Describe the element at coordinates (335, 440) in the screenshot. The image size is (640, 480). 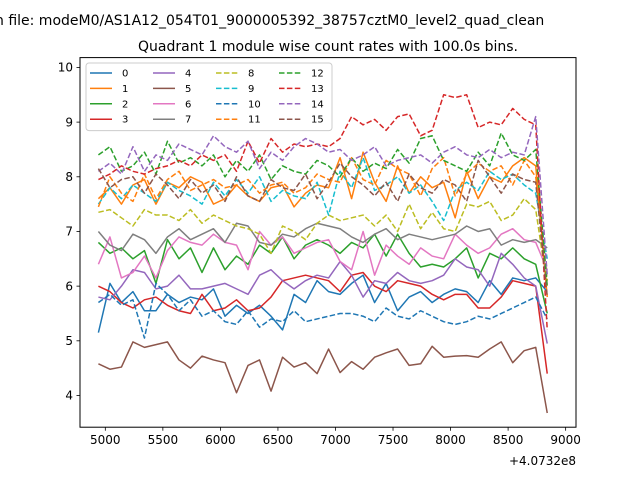
I see `x-tick-label: 7000` at that location.